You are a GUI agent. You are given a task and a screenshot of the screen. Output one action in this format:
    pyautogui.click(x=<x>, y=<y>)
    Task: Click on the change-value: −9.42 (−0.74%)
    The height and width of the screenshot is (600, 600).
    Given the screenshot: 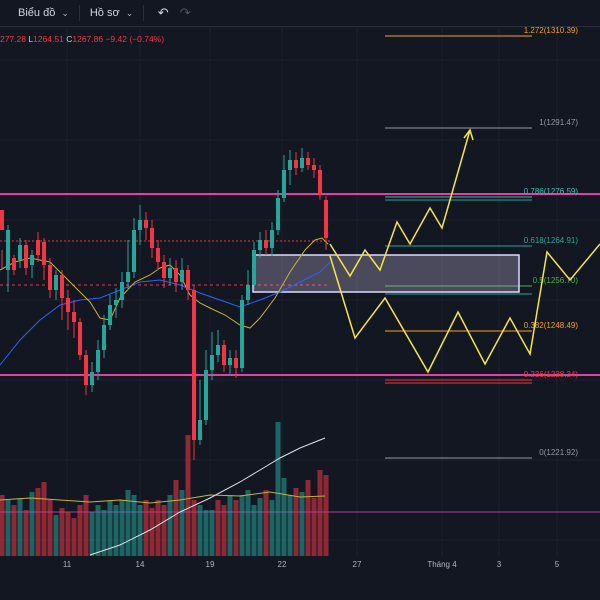 What is the action you would take?
    pyautogui.click(x=135, y=39)
    